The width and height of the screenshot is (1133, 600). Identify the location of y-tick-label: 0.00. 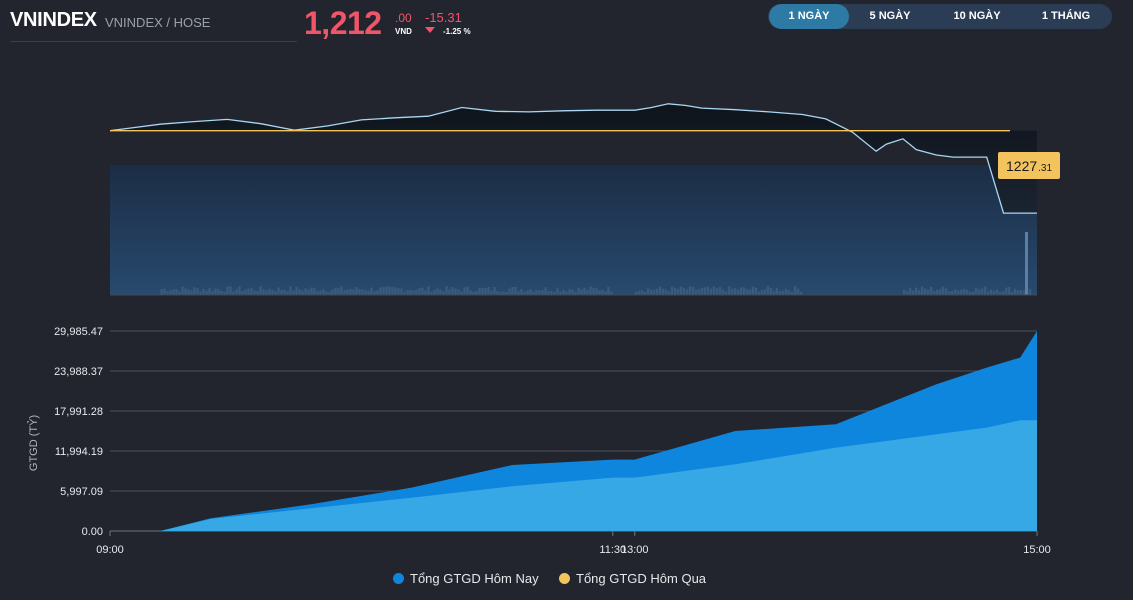
(92, 532).